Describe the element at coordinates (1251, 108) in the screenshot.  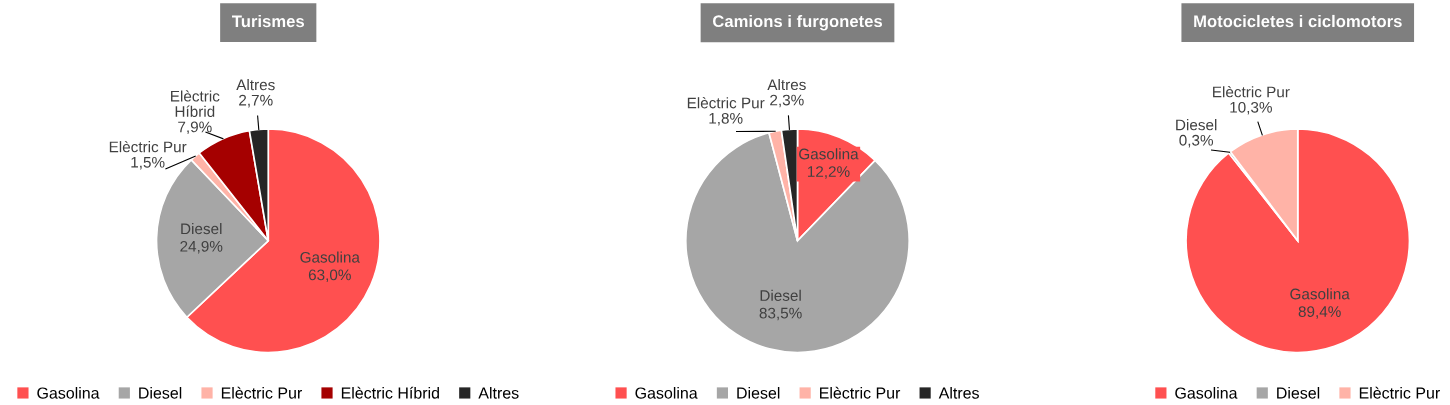
I see `data-label: 10,3%` at that location.